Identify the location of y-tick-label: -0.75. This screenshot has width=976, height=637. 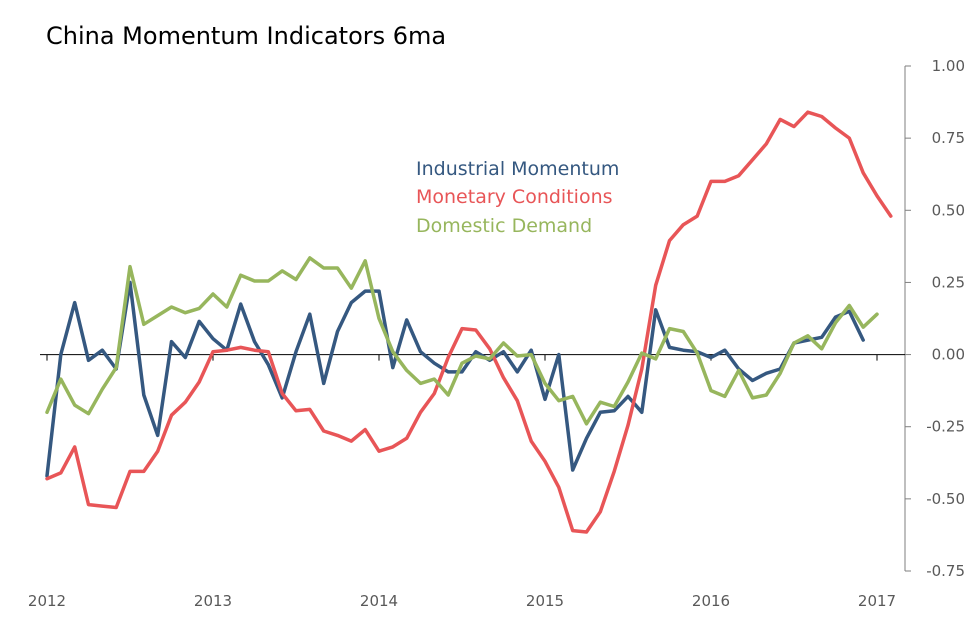
(945, 571).